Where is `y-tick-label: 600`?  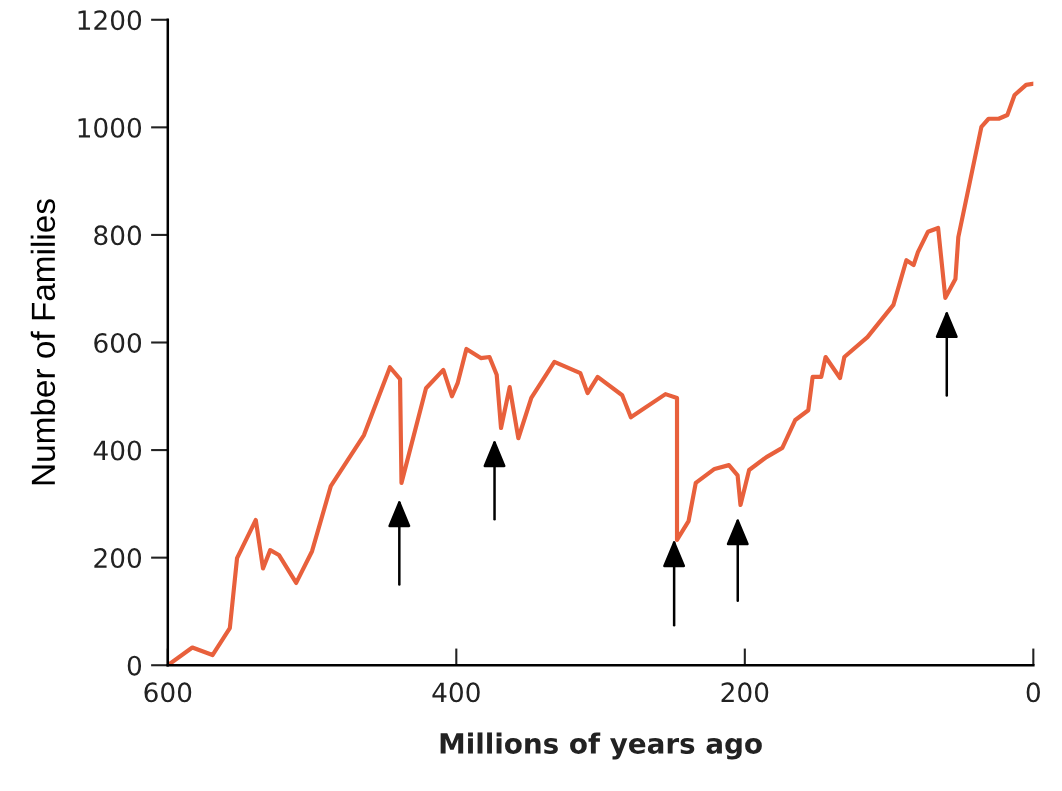
y-tick-label: 600 is located at coordinates (118, 342).